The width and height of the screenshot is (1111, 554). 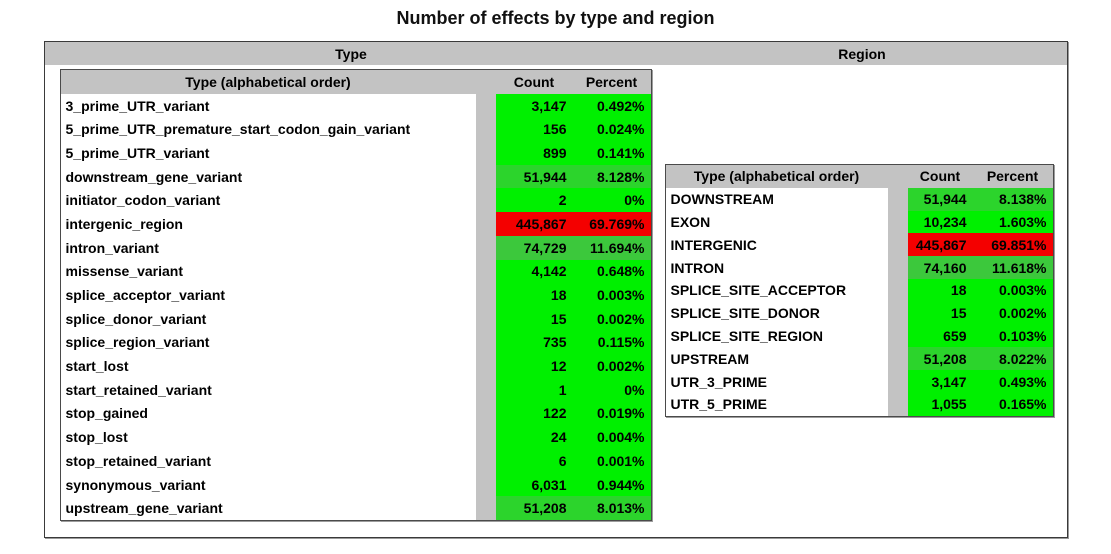 What do you see at coordinates (268, 318) in the screenshot?
I see `row-name-cell: splice_donor_variant` at bounding box center [268, 318].